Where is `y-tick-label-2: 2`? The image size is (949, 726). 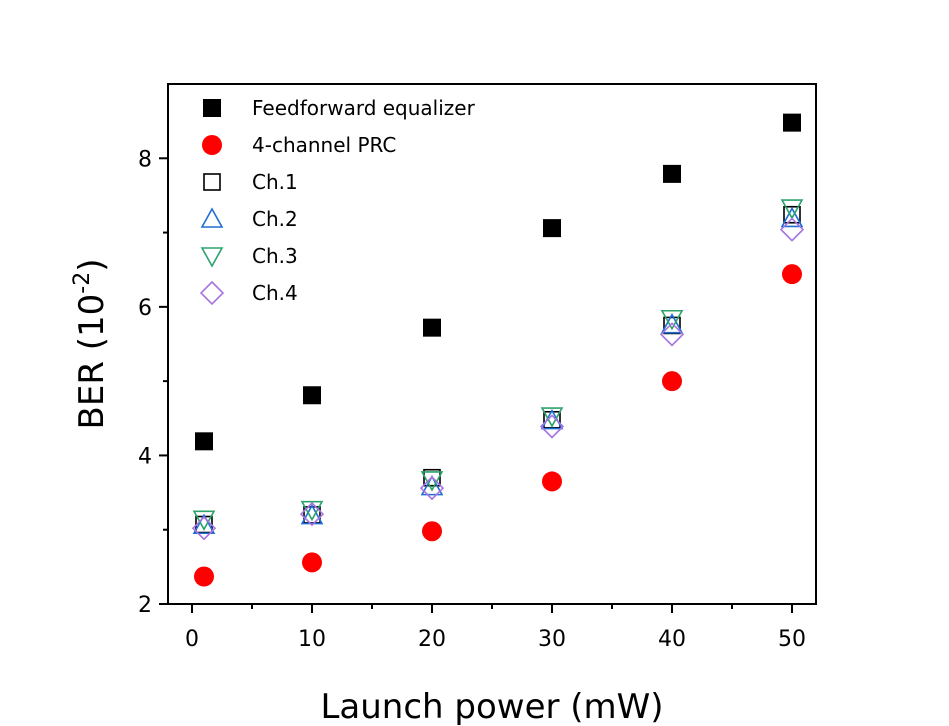 y-tick-label-2: 2 is located at coordinates (145, 605).